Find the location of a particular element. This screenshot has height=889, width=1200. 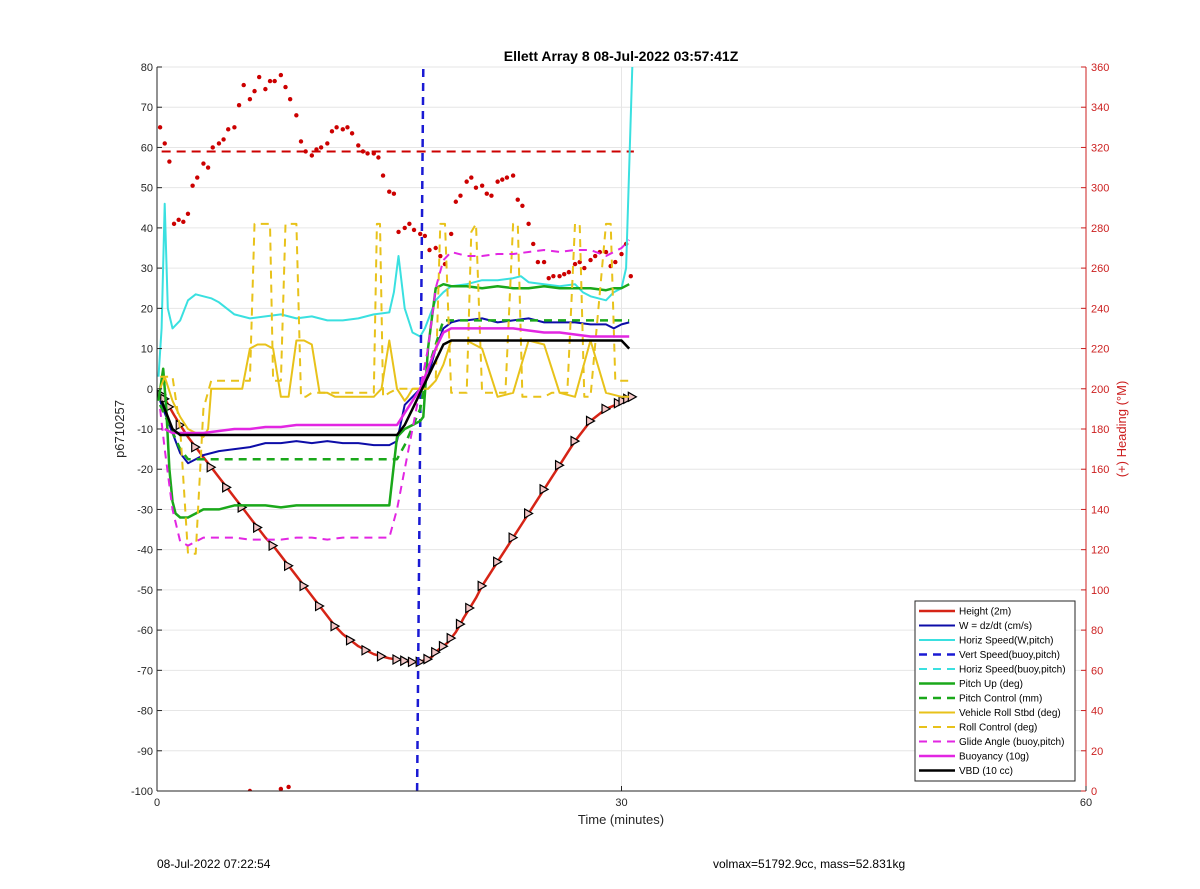

y2-tick-label: 340 is located at coordinates (1100, 108).